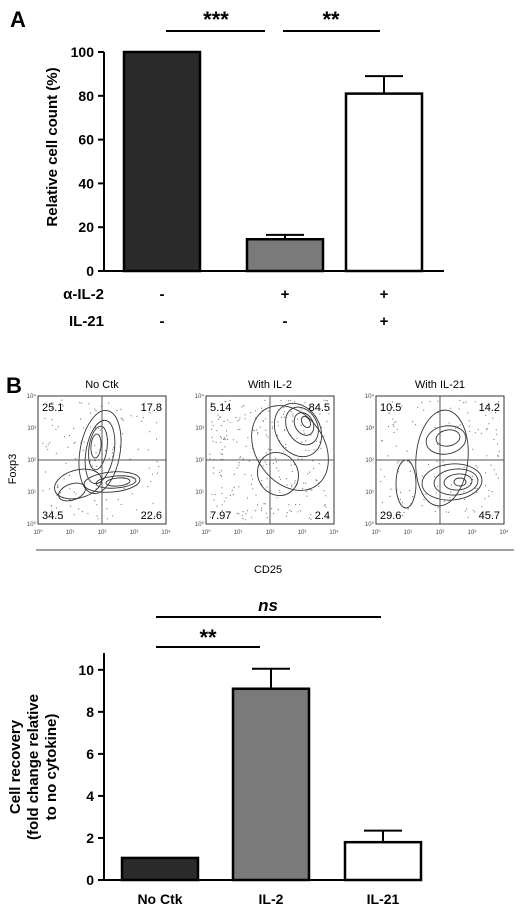 Image resolution: width=520 pixels, height=912 pixels. Describe the element at coordinates (162, 294) in the screenshot. I see `treatment-cell: -` at that location.